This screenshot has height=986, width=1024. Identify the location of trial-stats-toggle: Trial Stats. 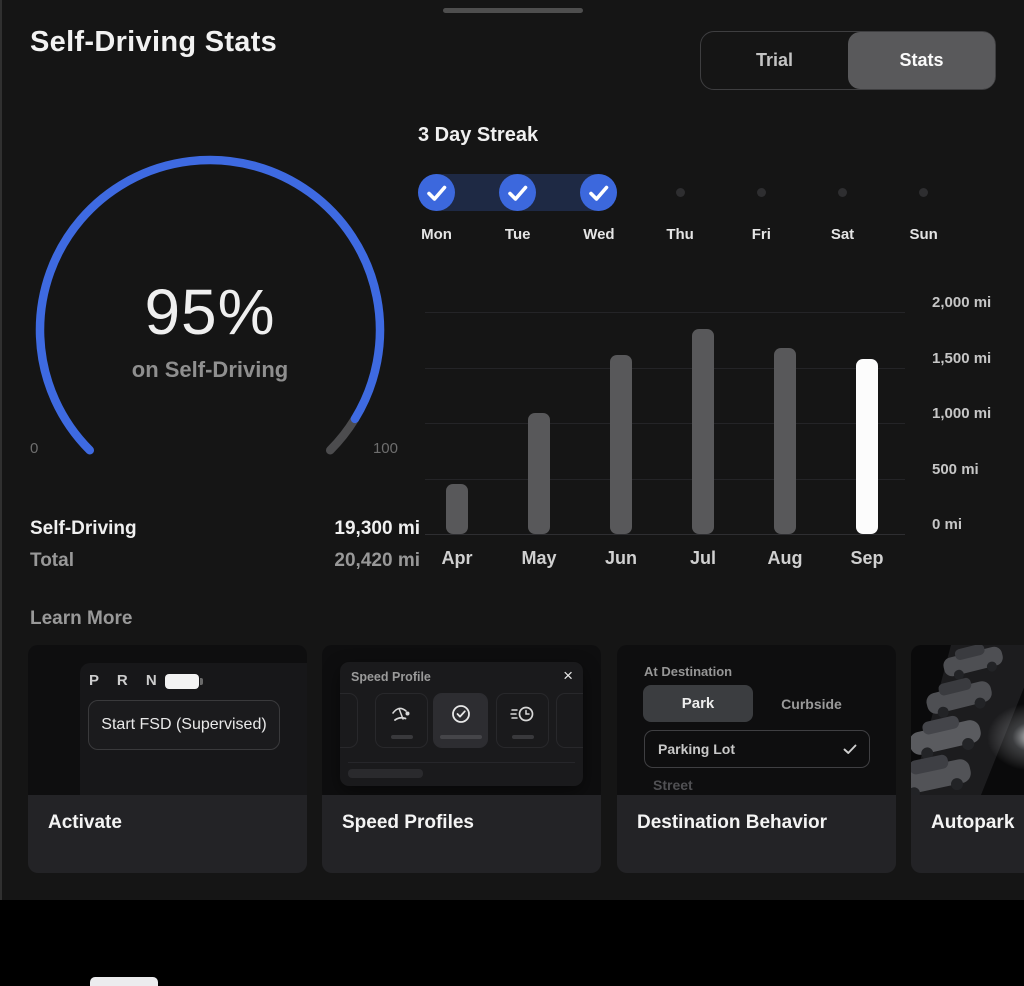
(848, 60).